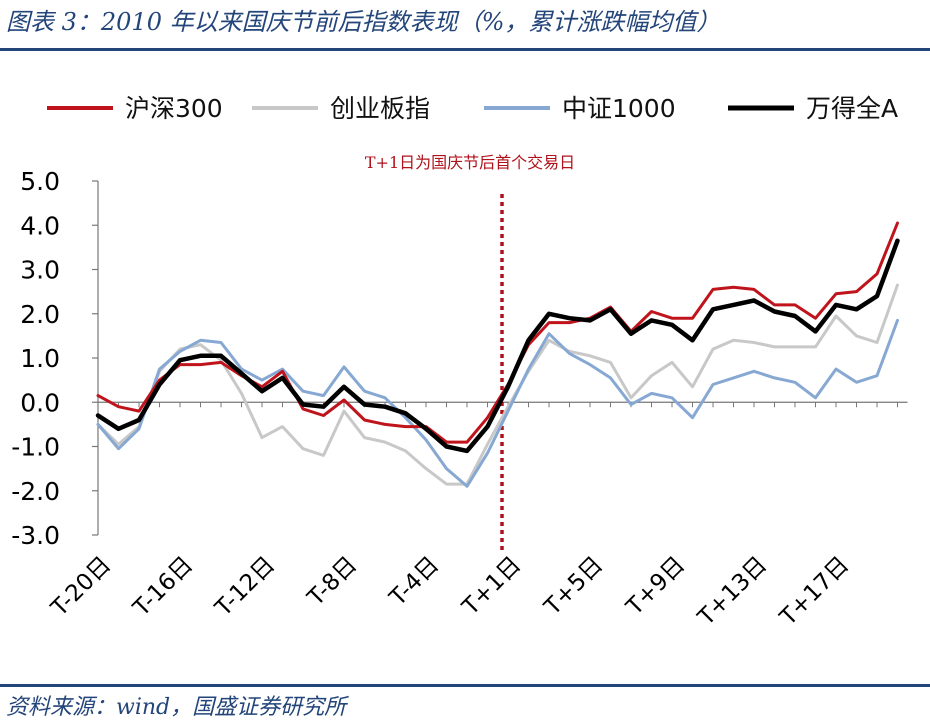 The height and width of the screenshot is (721, 930). Describe the element at coordinates (414, 582) in the screenshot. I see `x-tick-label: T-4日` at that location.